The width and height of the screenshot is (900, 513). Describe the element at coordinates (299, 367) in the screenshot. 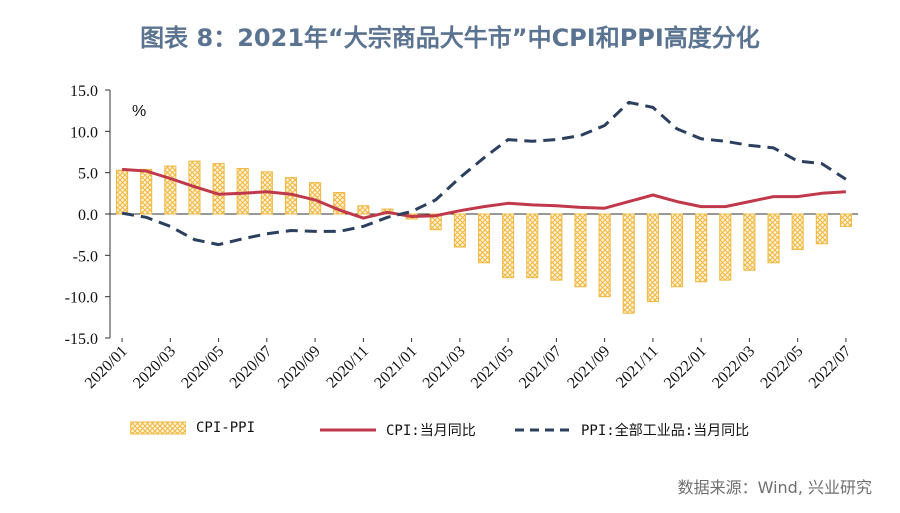

I see `x-tick-label: 2020/09` at that location.